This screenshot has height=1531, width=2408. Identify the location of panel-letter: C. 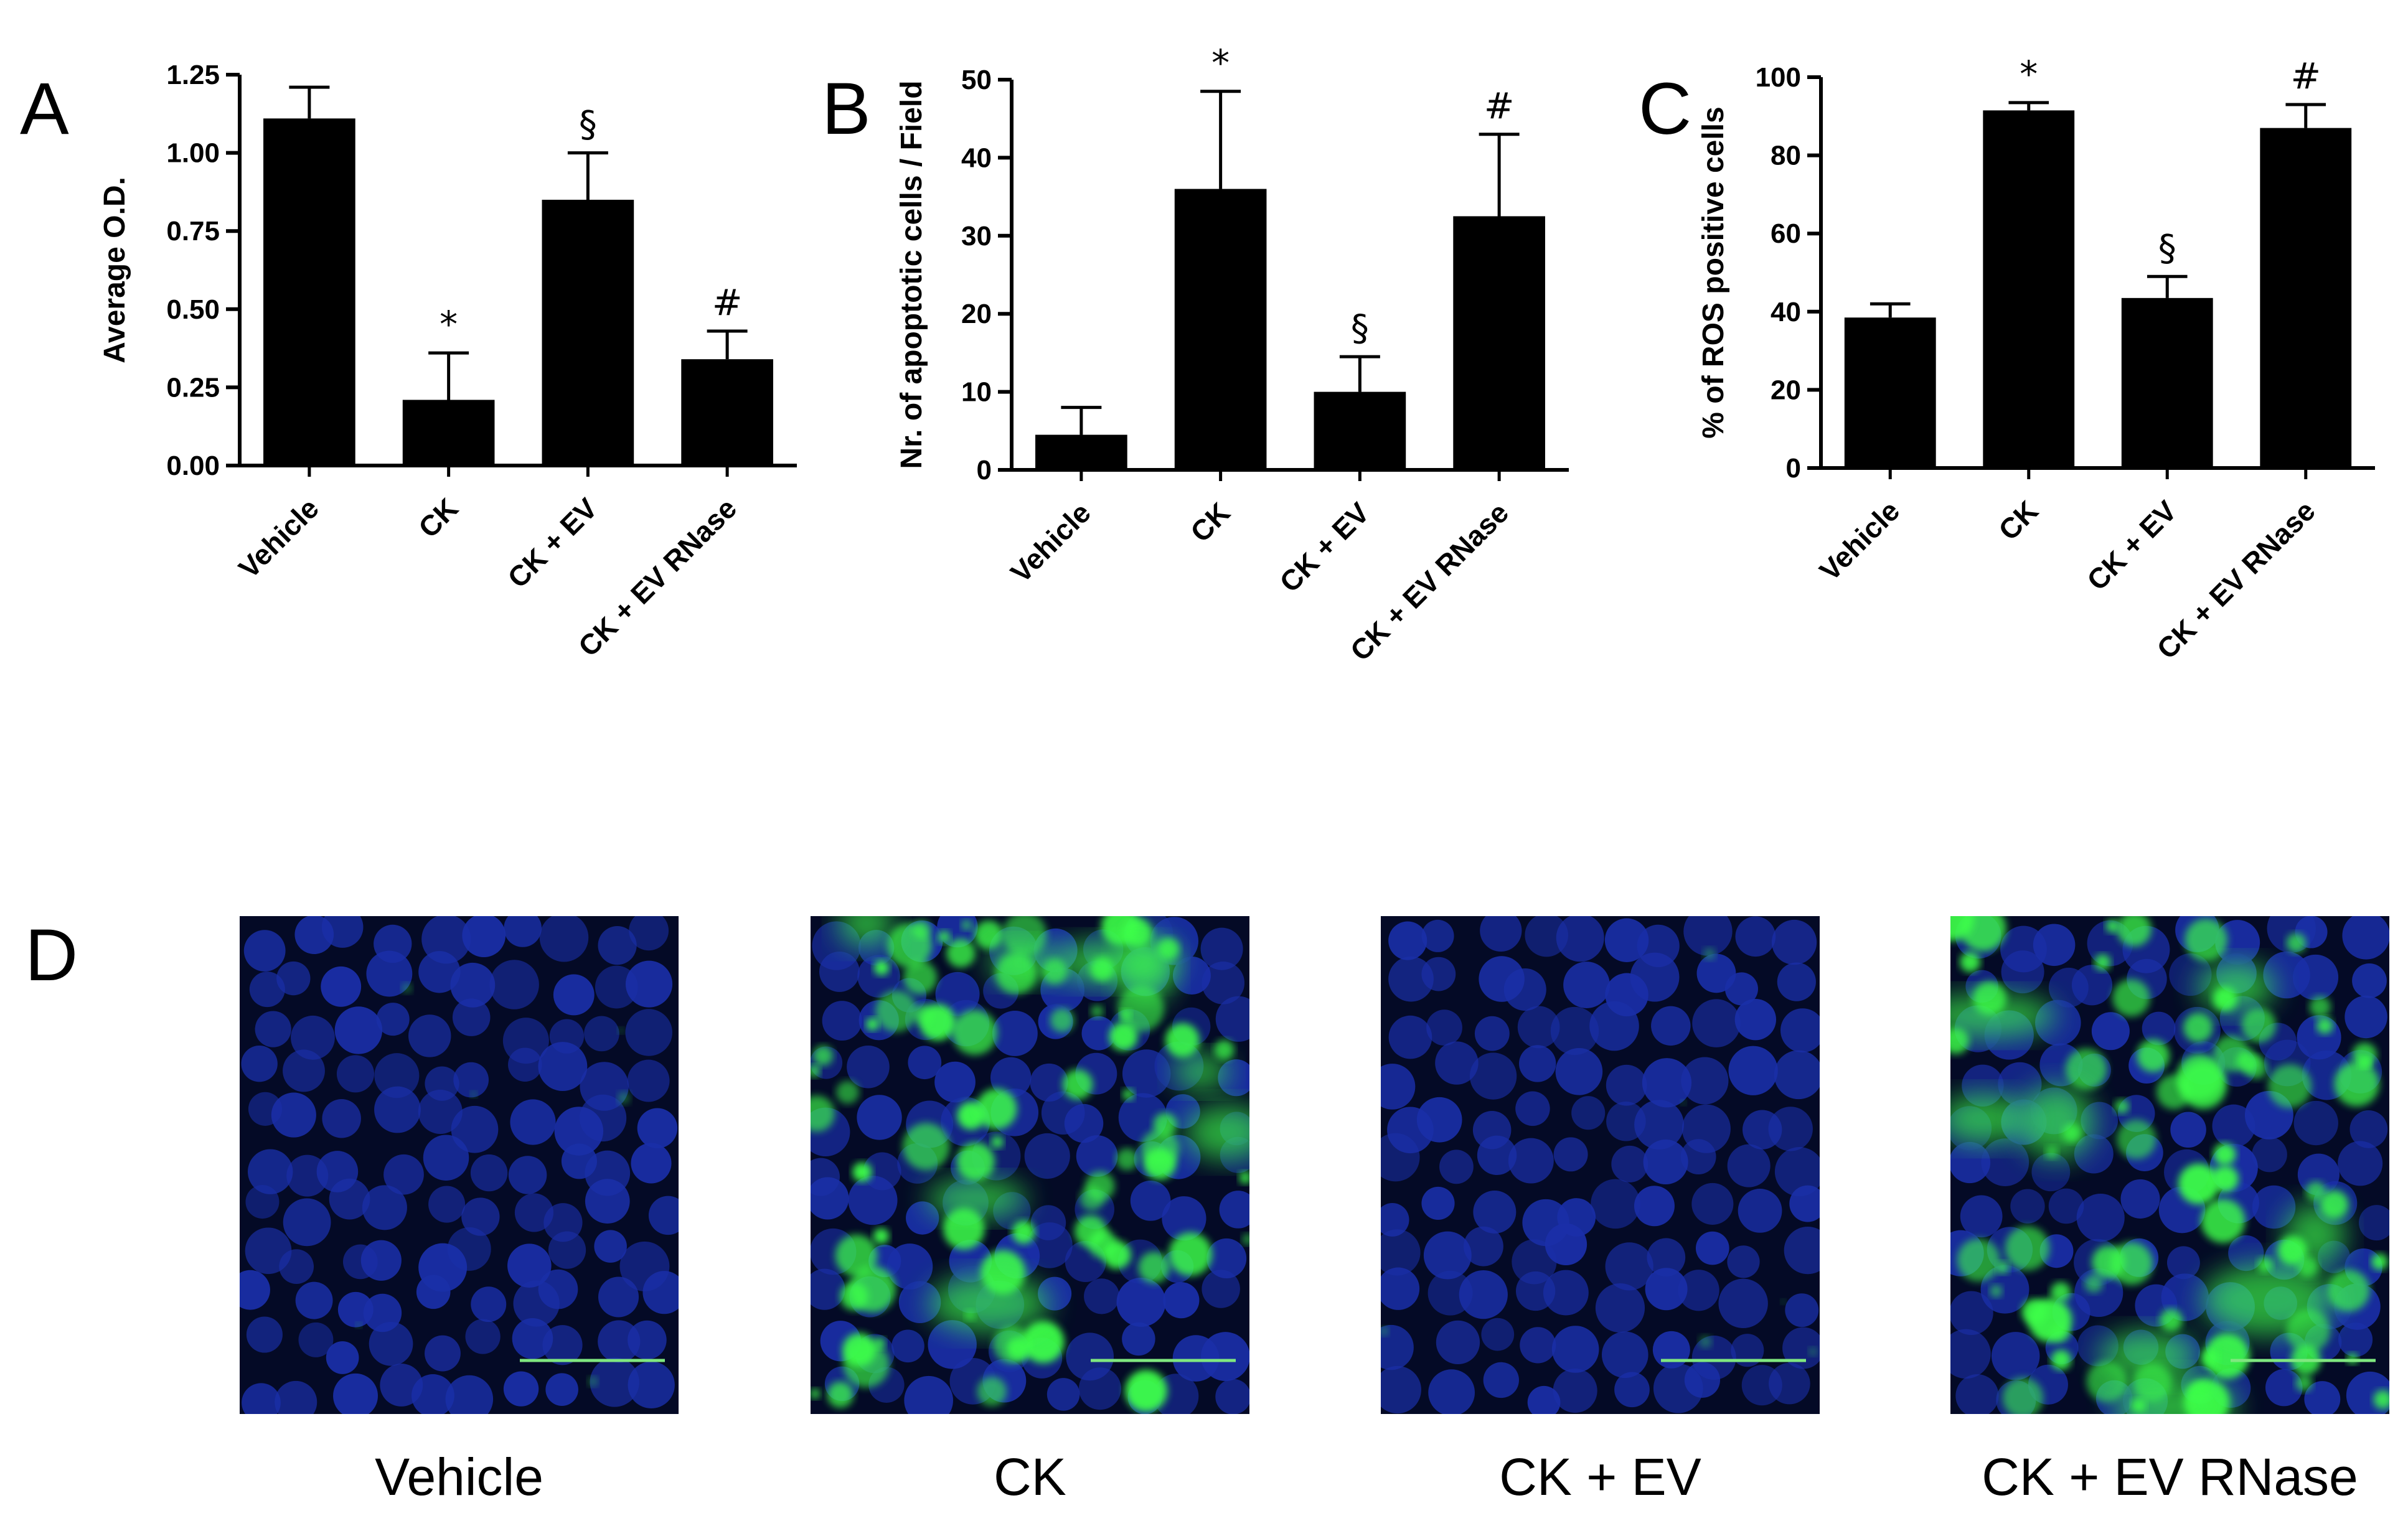
(1665, 109).